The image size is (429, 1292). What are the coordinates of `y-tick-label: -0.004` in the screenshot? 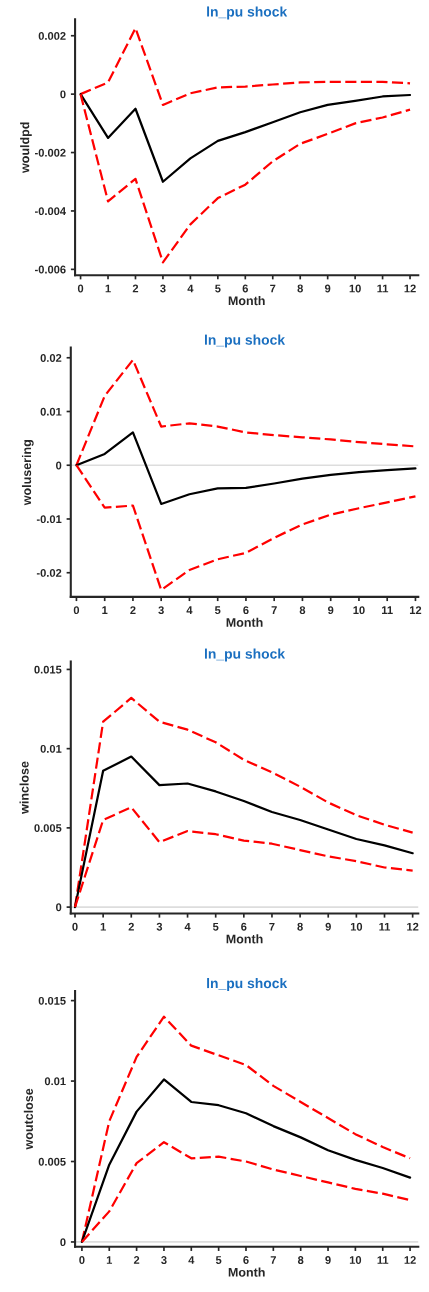 It's located at (50, 211).